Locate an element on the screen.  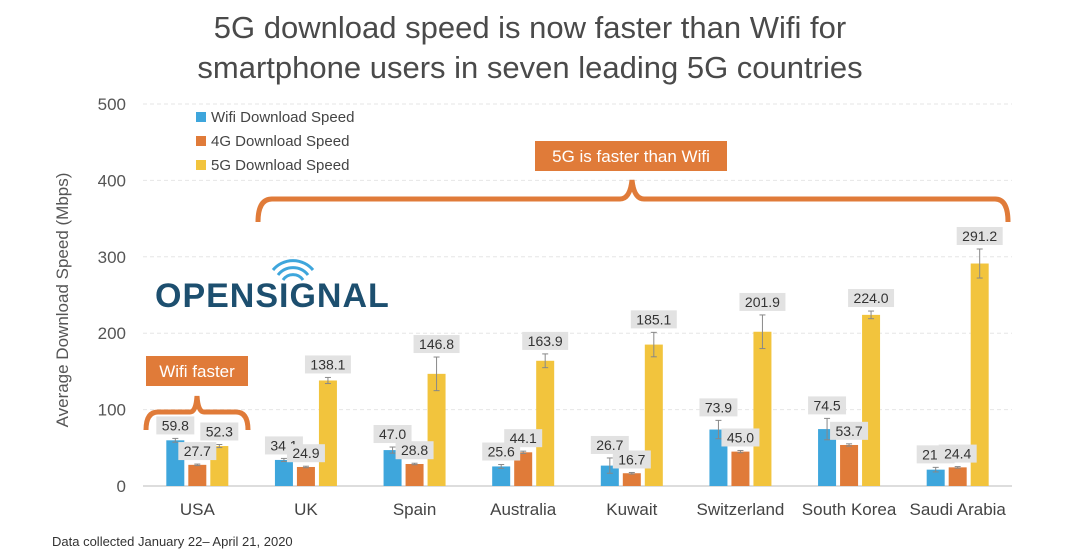
annotation-5g-faster-text: 5G is faster than Wifi is located at coordinates (631, 156).